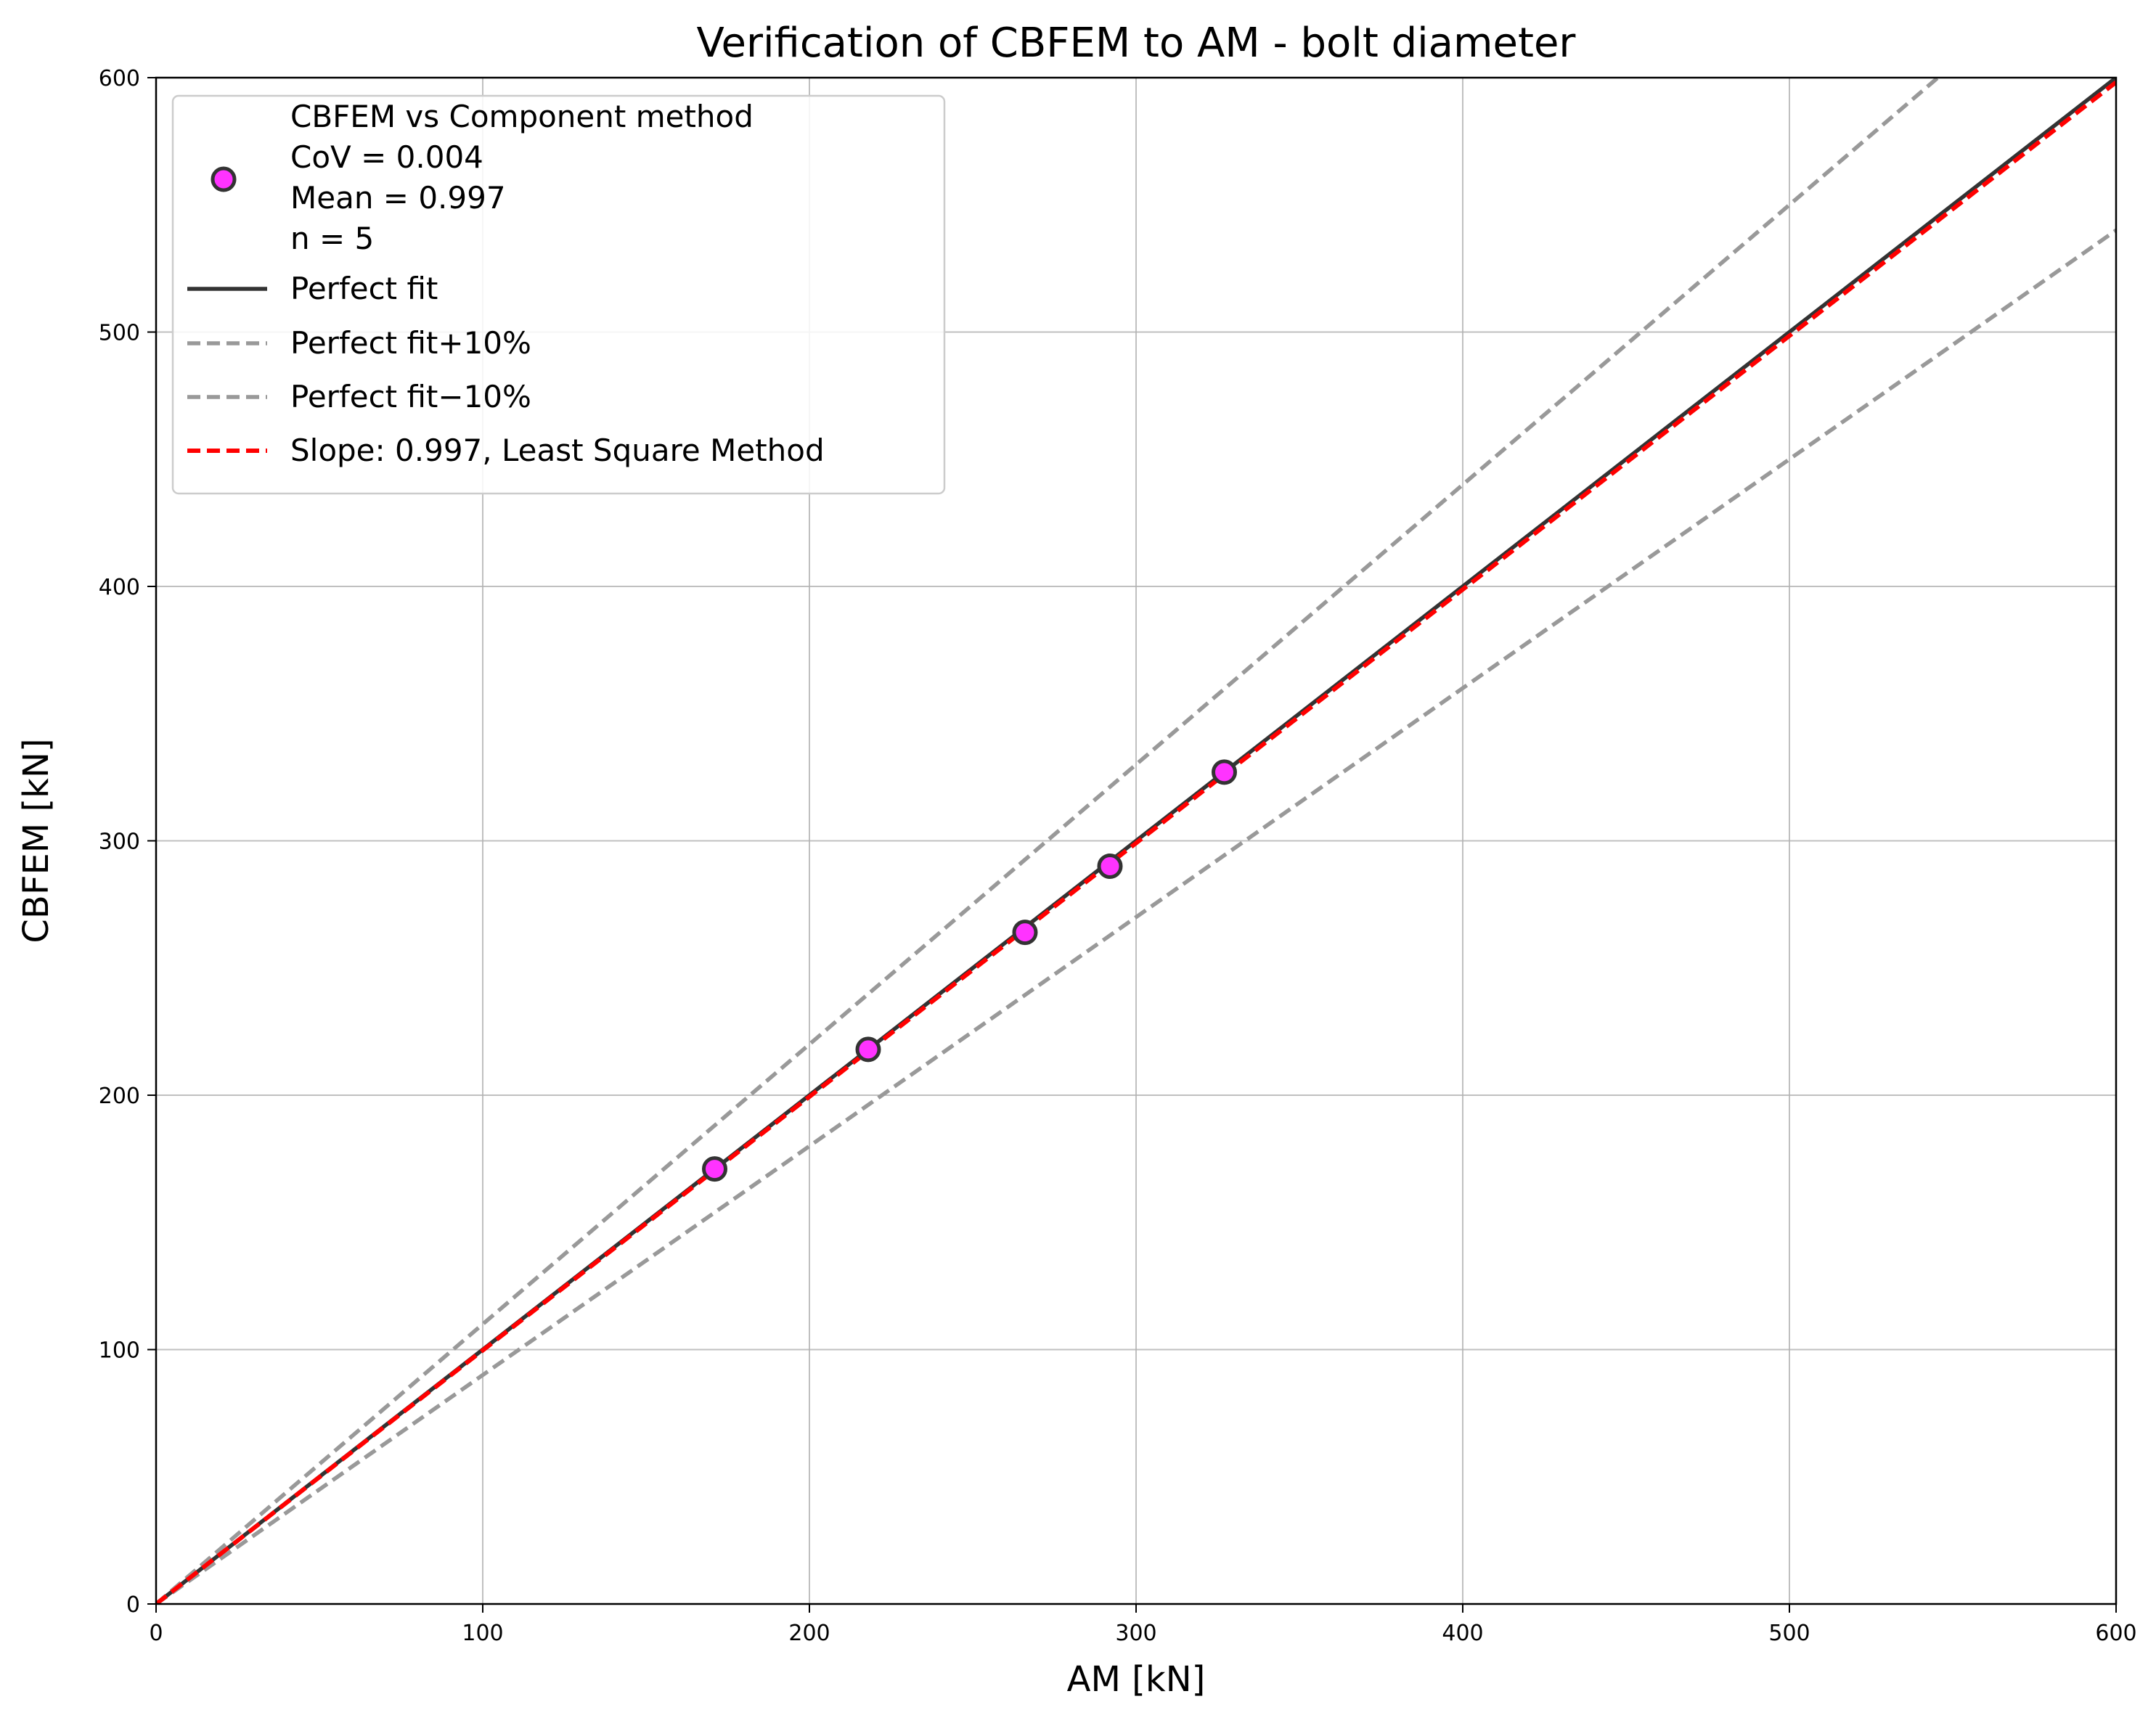 The width and height of the screenshot is (2156, 1723). What do you see at coordinates (2115, 1633) in the screenshot?
I see `x-tick-label: 600` at bounding box center [2115, 1633].